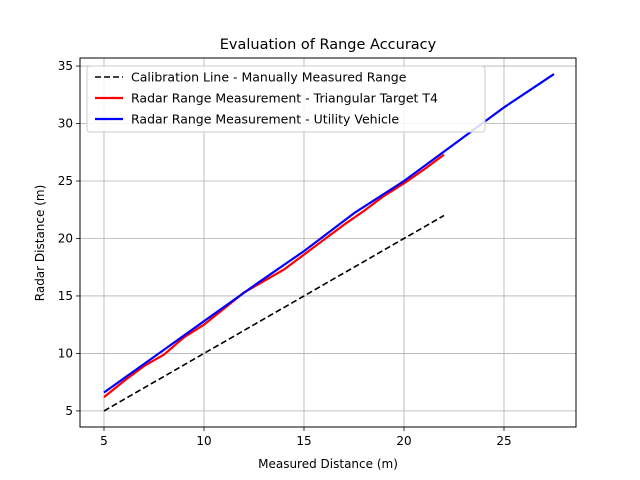  I want to click on y-tick-label-4: 25, so click(65, 181).